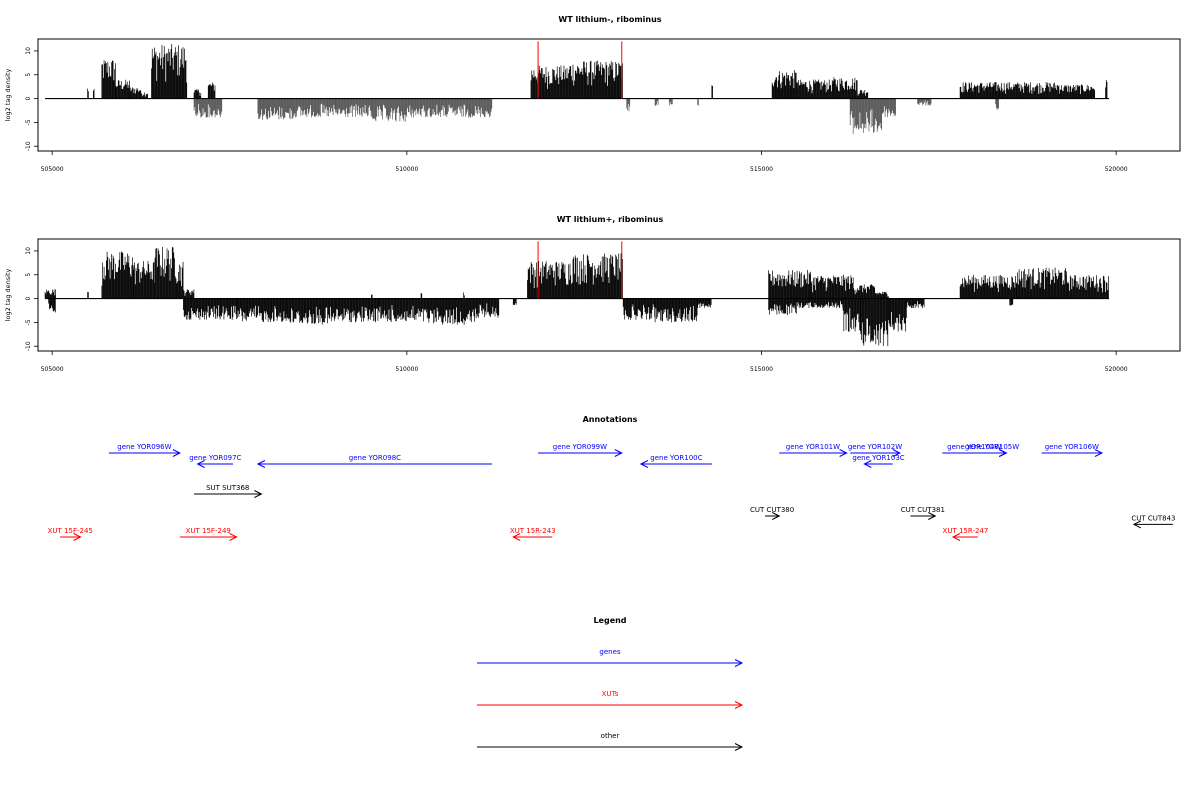 The image size is (1200, 800). I want to click on annotation-feature: gene YOR096W, so click(144, 450).